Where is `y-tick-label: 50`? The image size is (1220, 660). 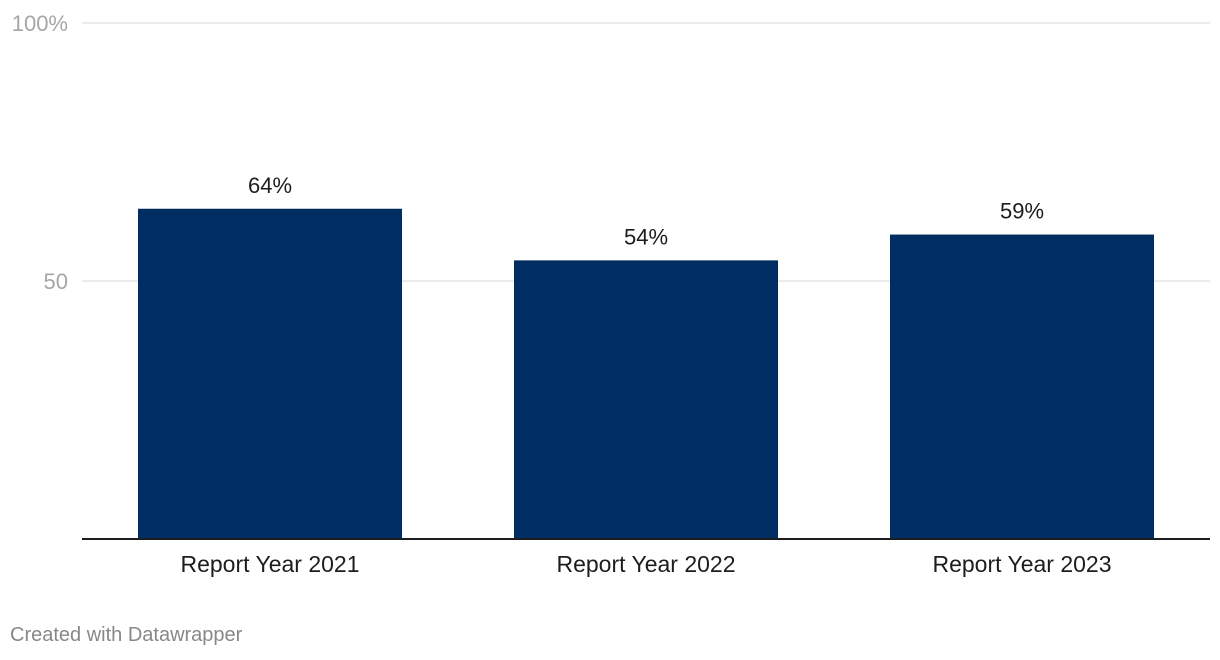 y-tick-label: 50 is located at coordinates (56, 281).